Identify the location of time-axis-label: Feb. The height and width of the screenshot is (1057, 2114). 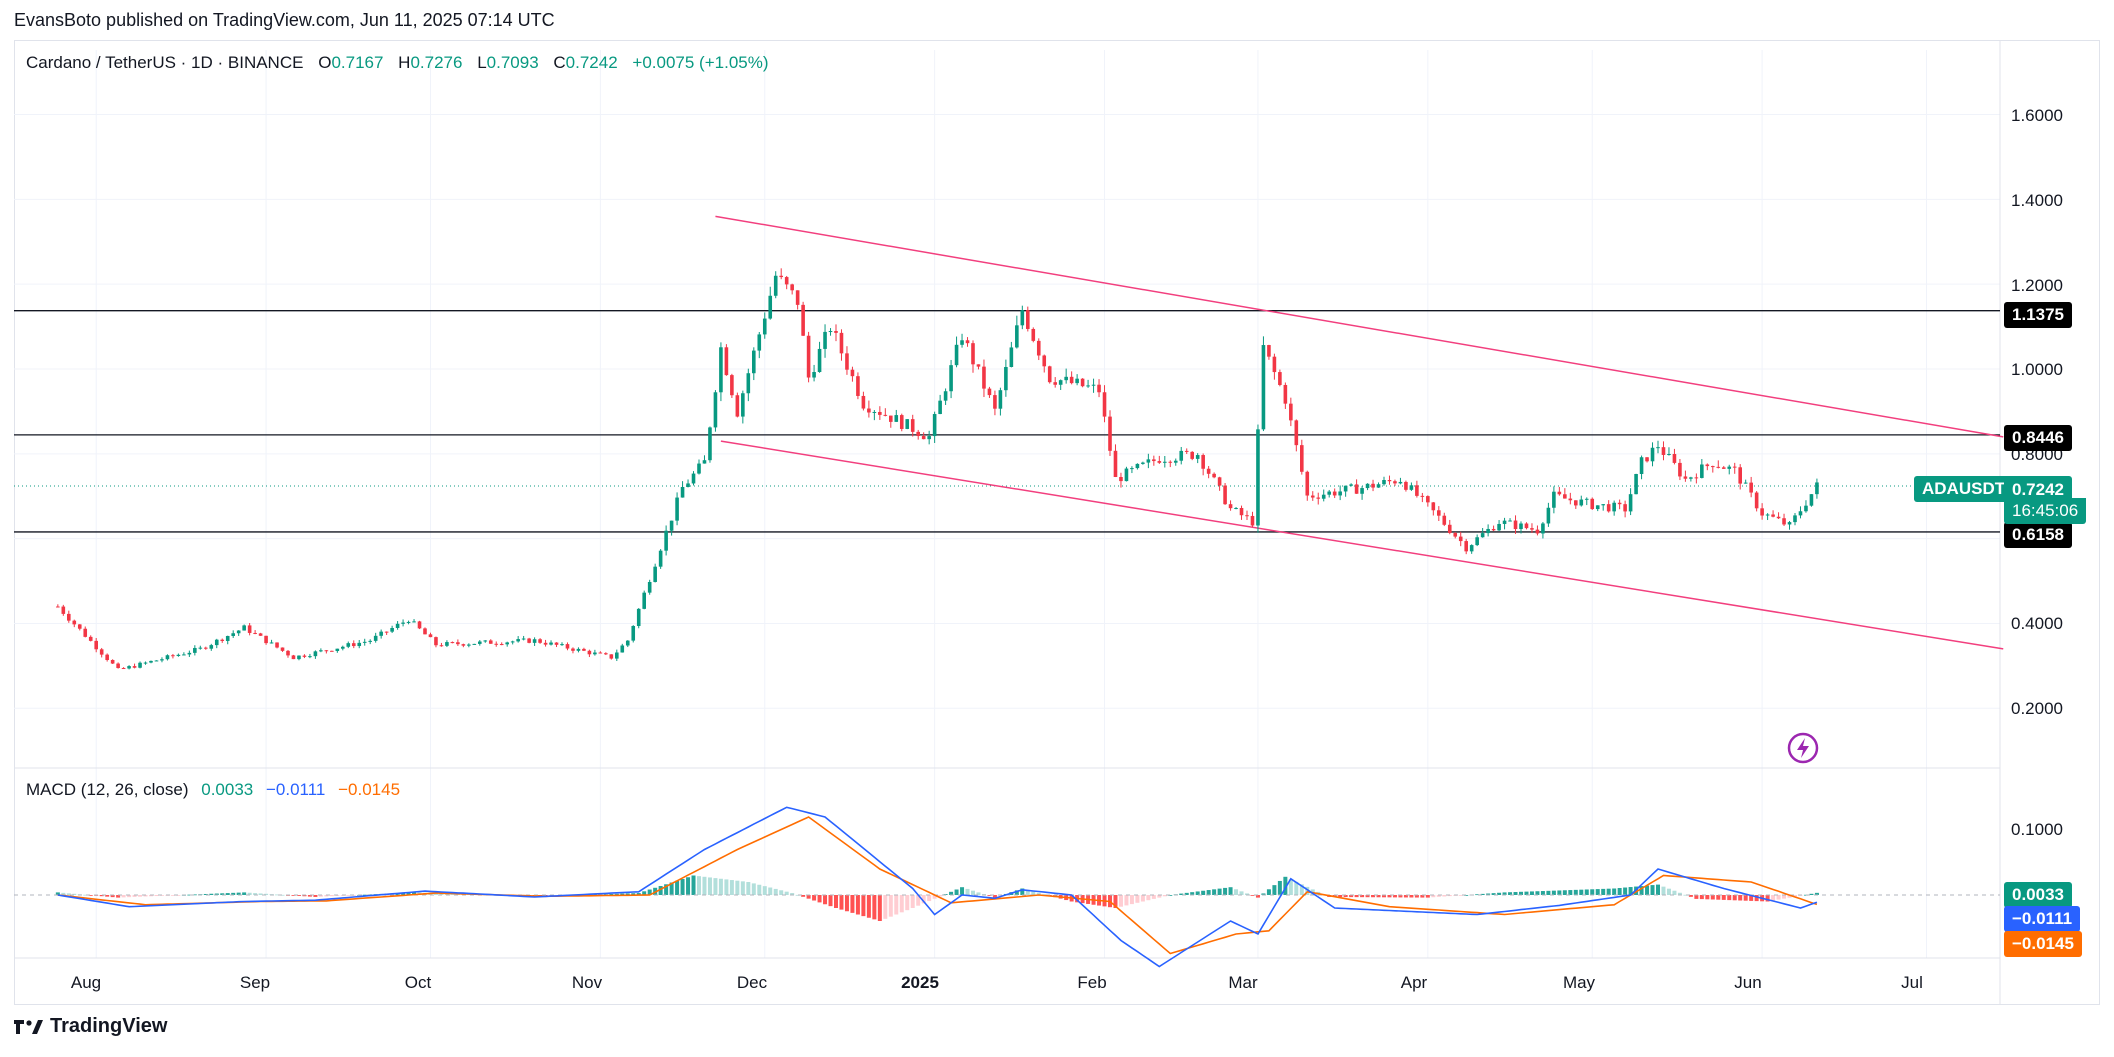
(1092, 982).